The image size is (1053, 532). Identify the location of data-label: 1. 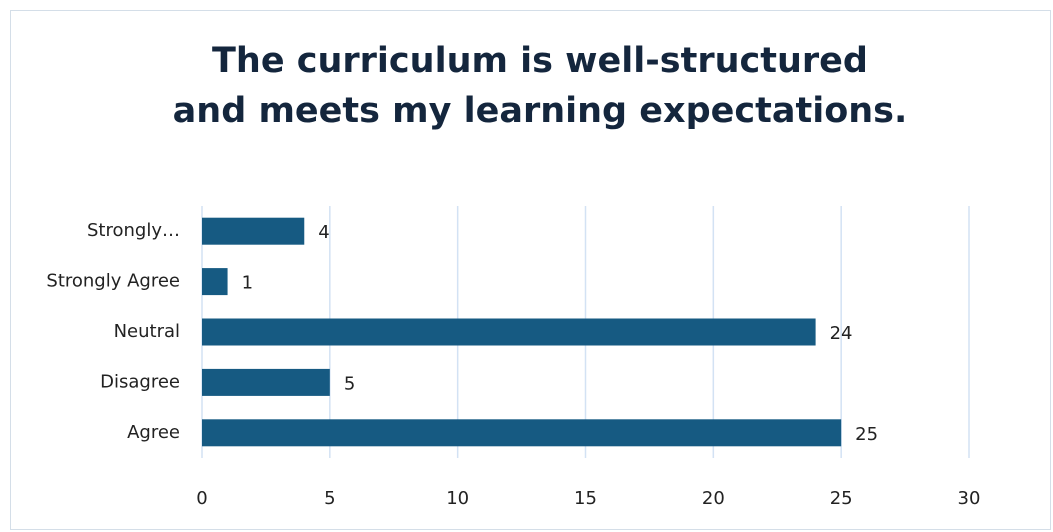
(247, 283).